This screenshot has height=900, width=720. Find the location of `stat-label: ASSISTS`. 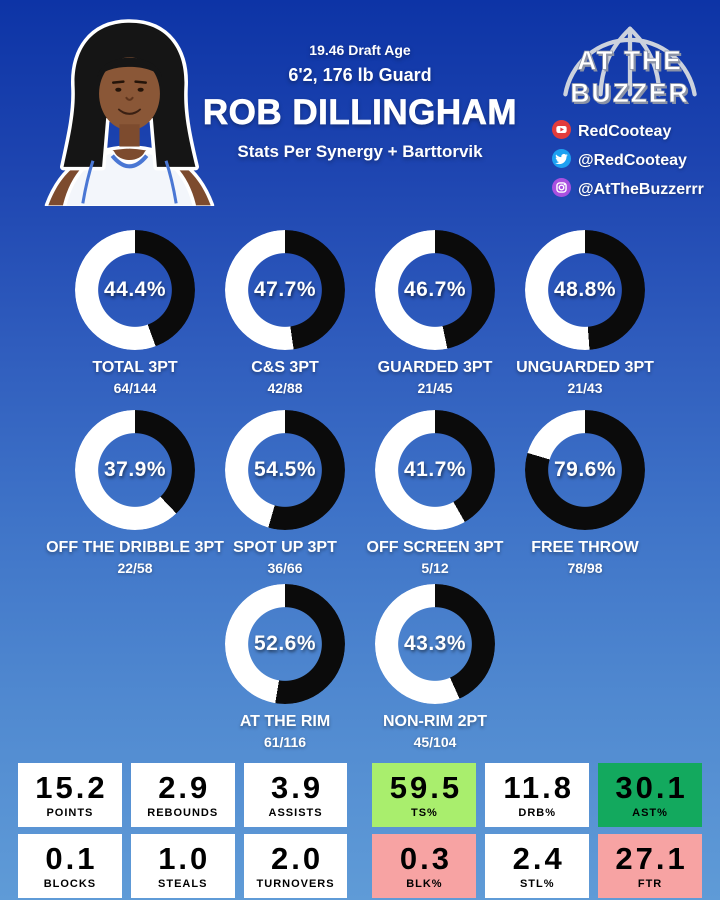

stat-label: ASSISTS is located at coordinates (295, 812).